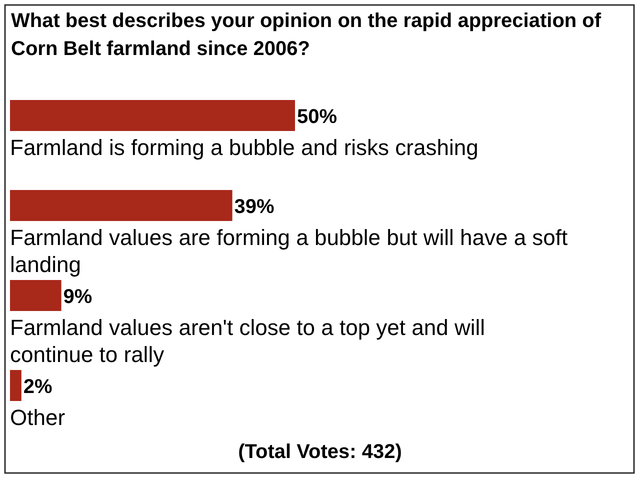  What do you see at coordinates (320, 452) in the screenshot?
I see `annotation: (Total Votes: 432)` at bounding box center [320, 452].